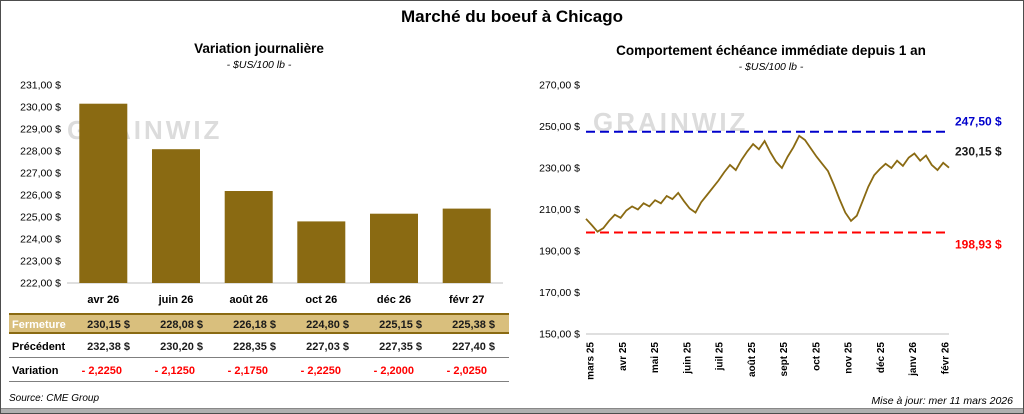 The image size is (1024, 414). Describe the element at coordinates (176, 300) in the screenshot. I see `x-tick-label: juin 26` at that location.